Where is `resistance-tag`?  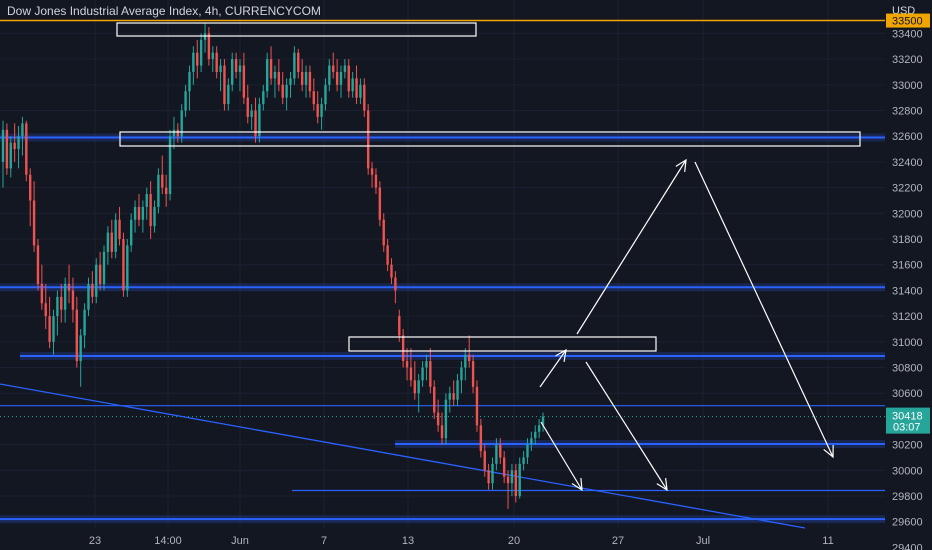 resistance-tag is located at coordinates (908, 20).